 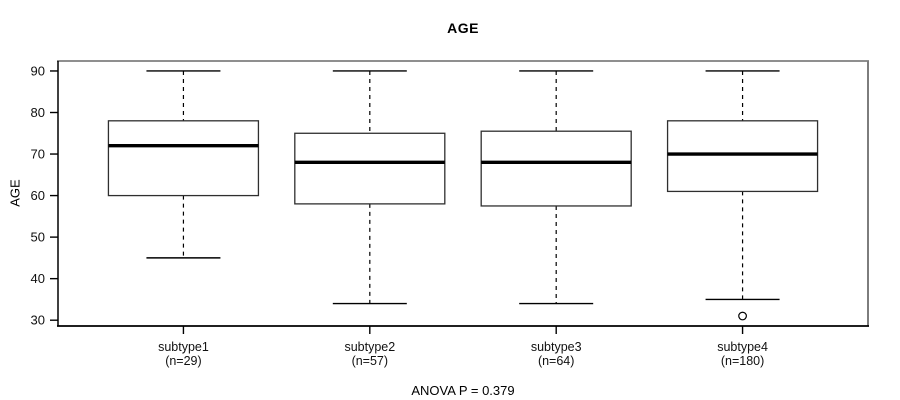 What do you see at coordinates (463, 28) in the screenshot?
I see `chart-title: AGE` at bounding box center [463, 28].